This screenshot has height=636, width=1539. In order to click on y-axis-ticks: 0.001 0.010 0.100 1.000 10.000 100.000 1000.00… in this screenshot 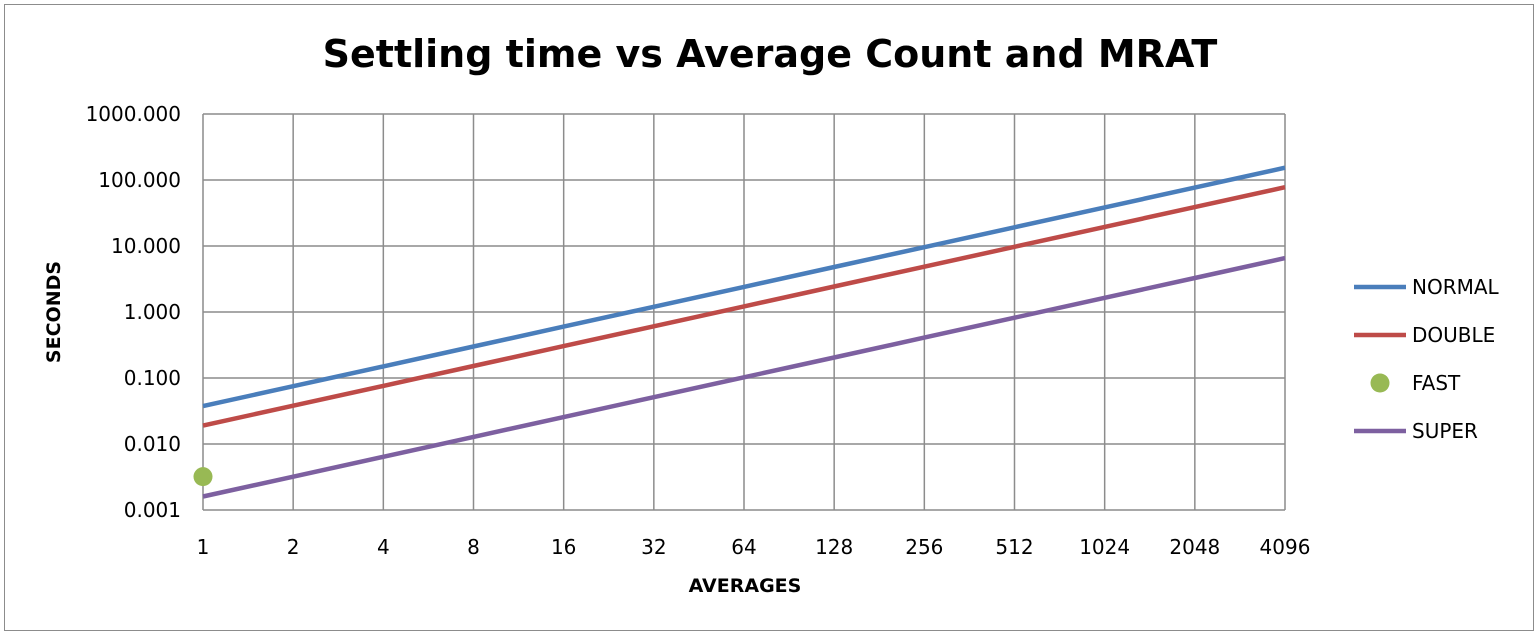, I will do `click(133, 312)`.